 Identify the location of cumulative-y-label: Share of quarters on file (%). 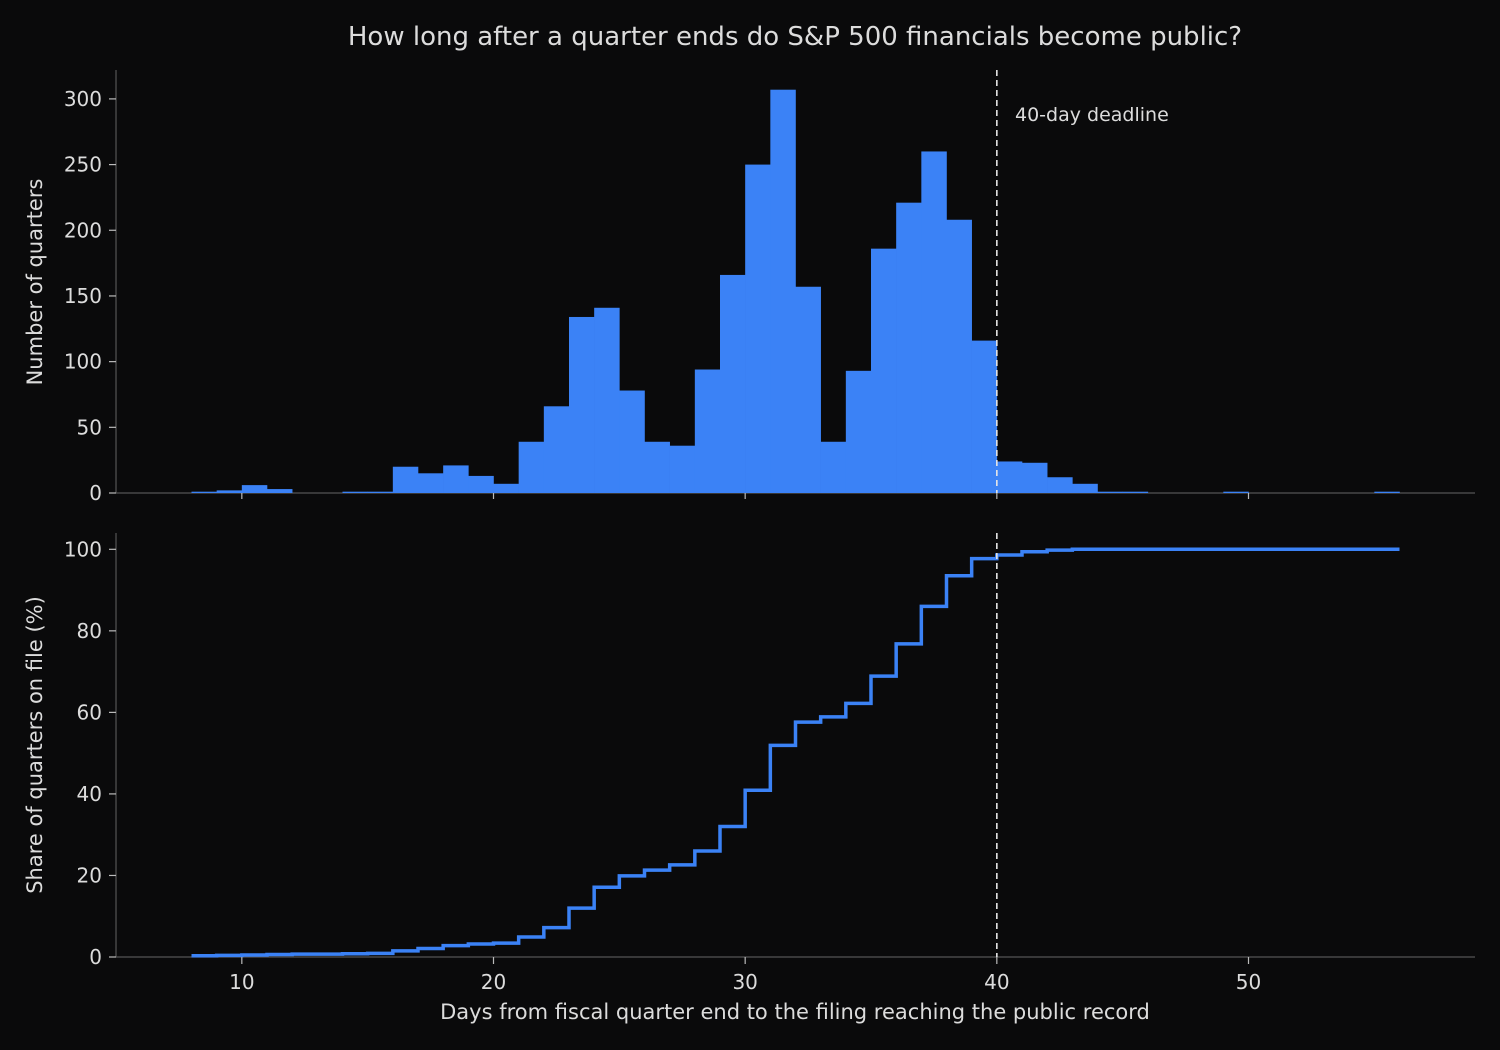
(35, 745).